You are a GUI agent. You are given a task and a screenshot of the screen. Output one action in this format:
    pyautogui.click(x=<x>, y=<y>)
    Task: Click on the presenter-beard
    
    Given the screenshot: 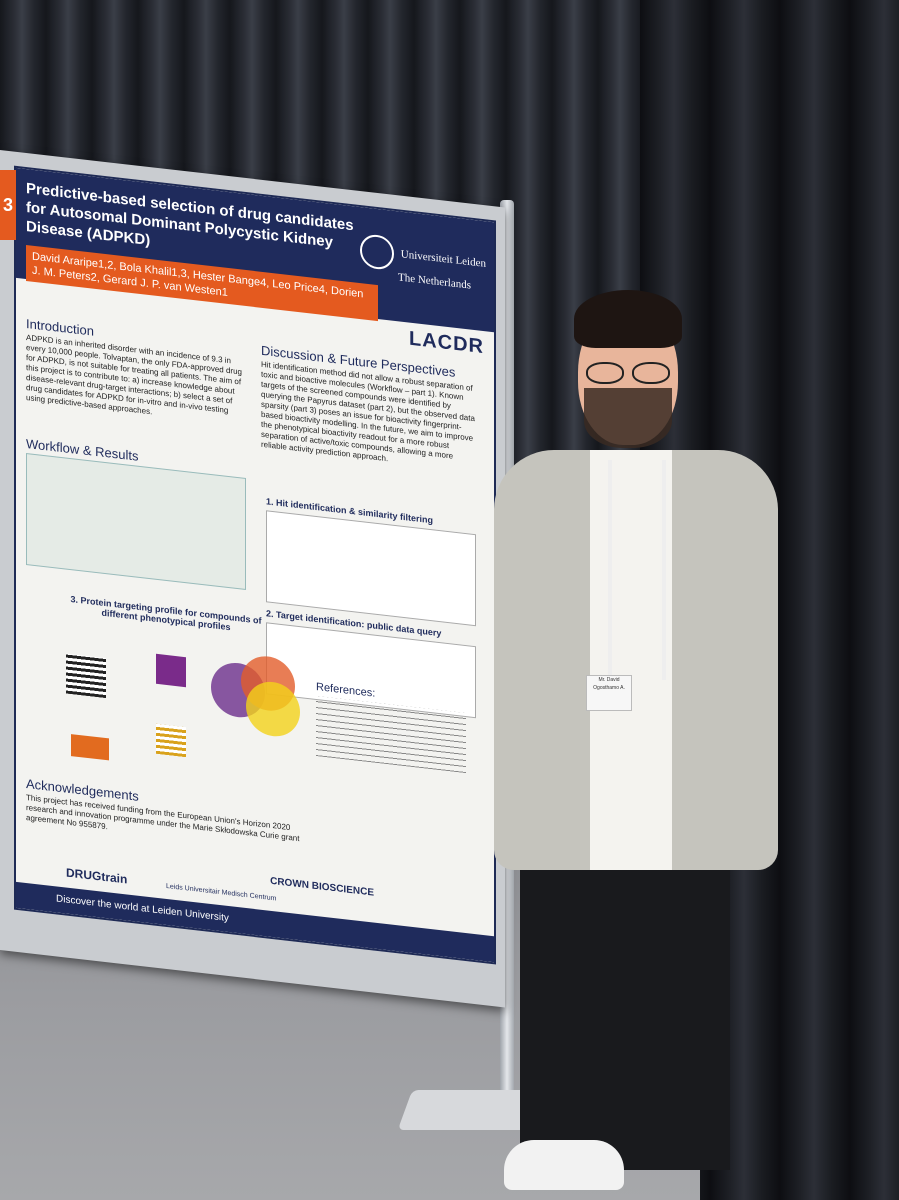 What is the action you would take?
    pyautogui.click(x=628, y=418)
    